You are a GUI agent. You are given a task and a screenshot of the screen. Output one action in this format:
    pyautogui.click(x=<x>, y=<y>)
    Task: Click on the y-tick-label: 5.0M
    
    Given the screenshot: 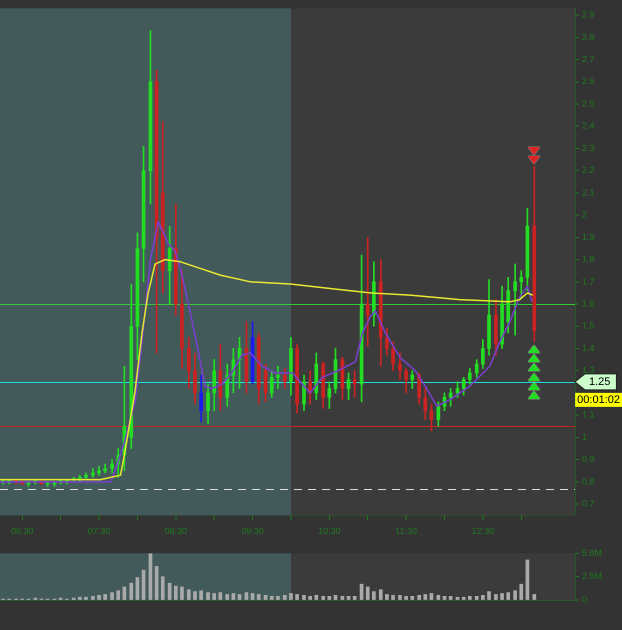 What is the action you would take?
    pyautogui.click(x=592, y=553)
    